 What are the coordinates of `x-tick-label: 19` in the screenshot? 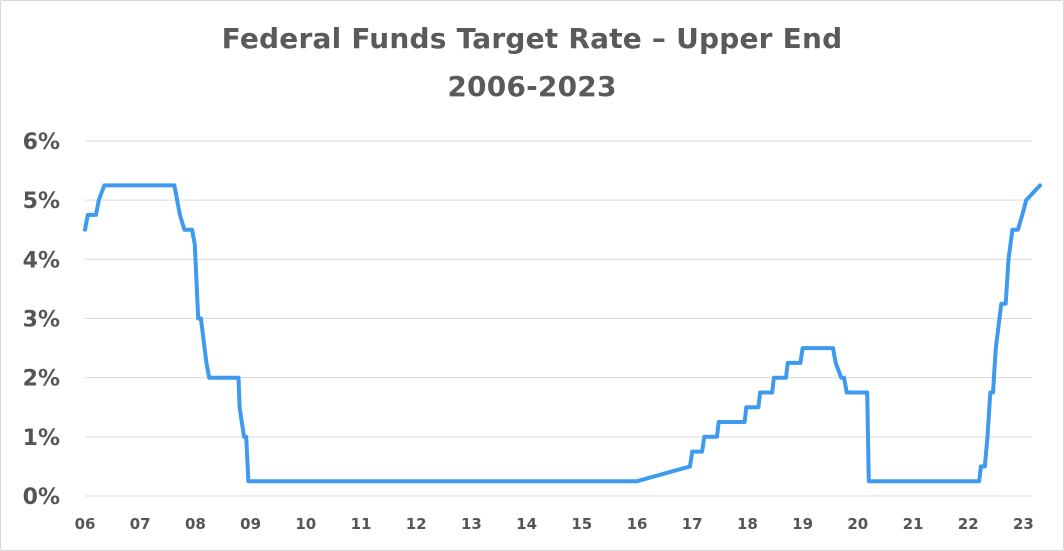 It's located at (802, 524).